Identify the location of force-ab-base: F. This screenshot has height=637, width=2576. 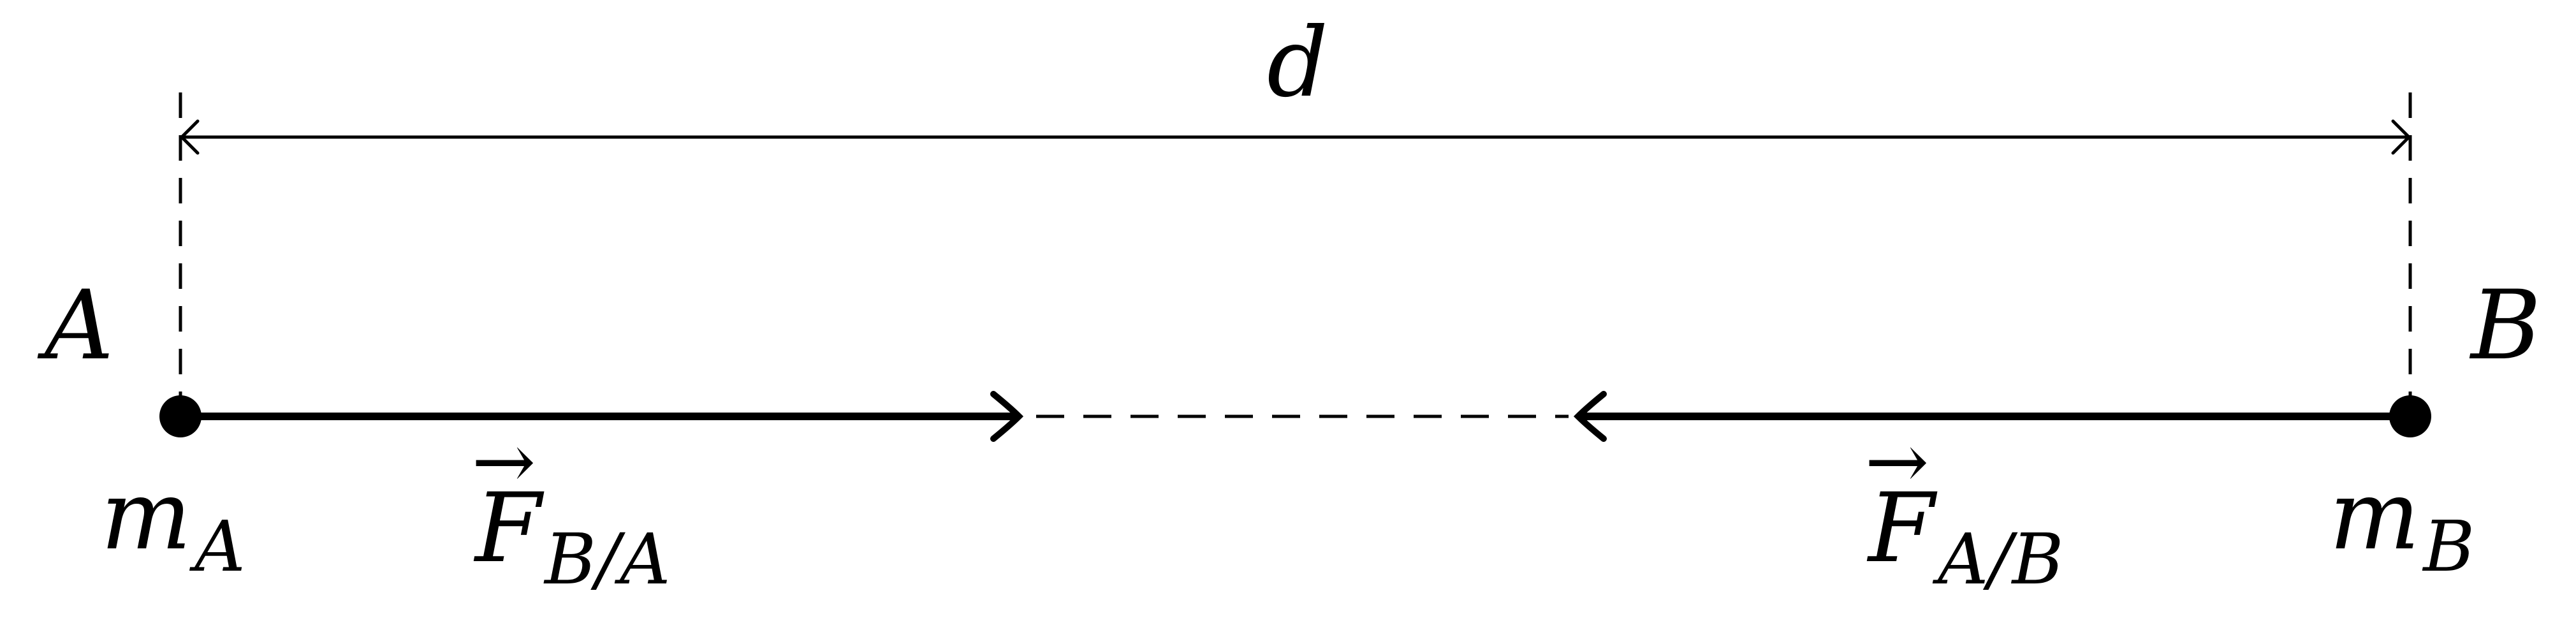
(1902, 528).